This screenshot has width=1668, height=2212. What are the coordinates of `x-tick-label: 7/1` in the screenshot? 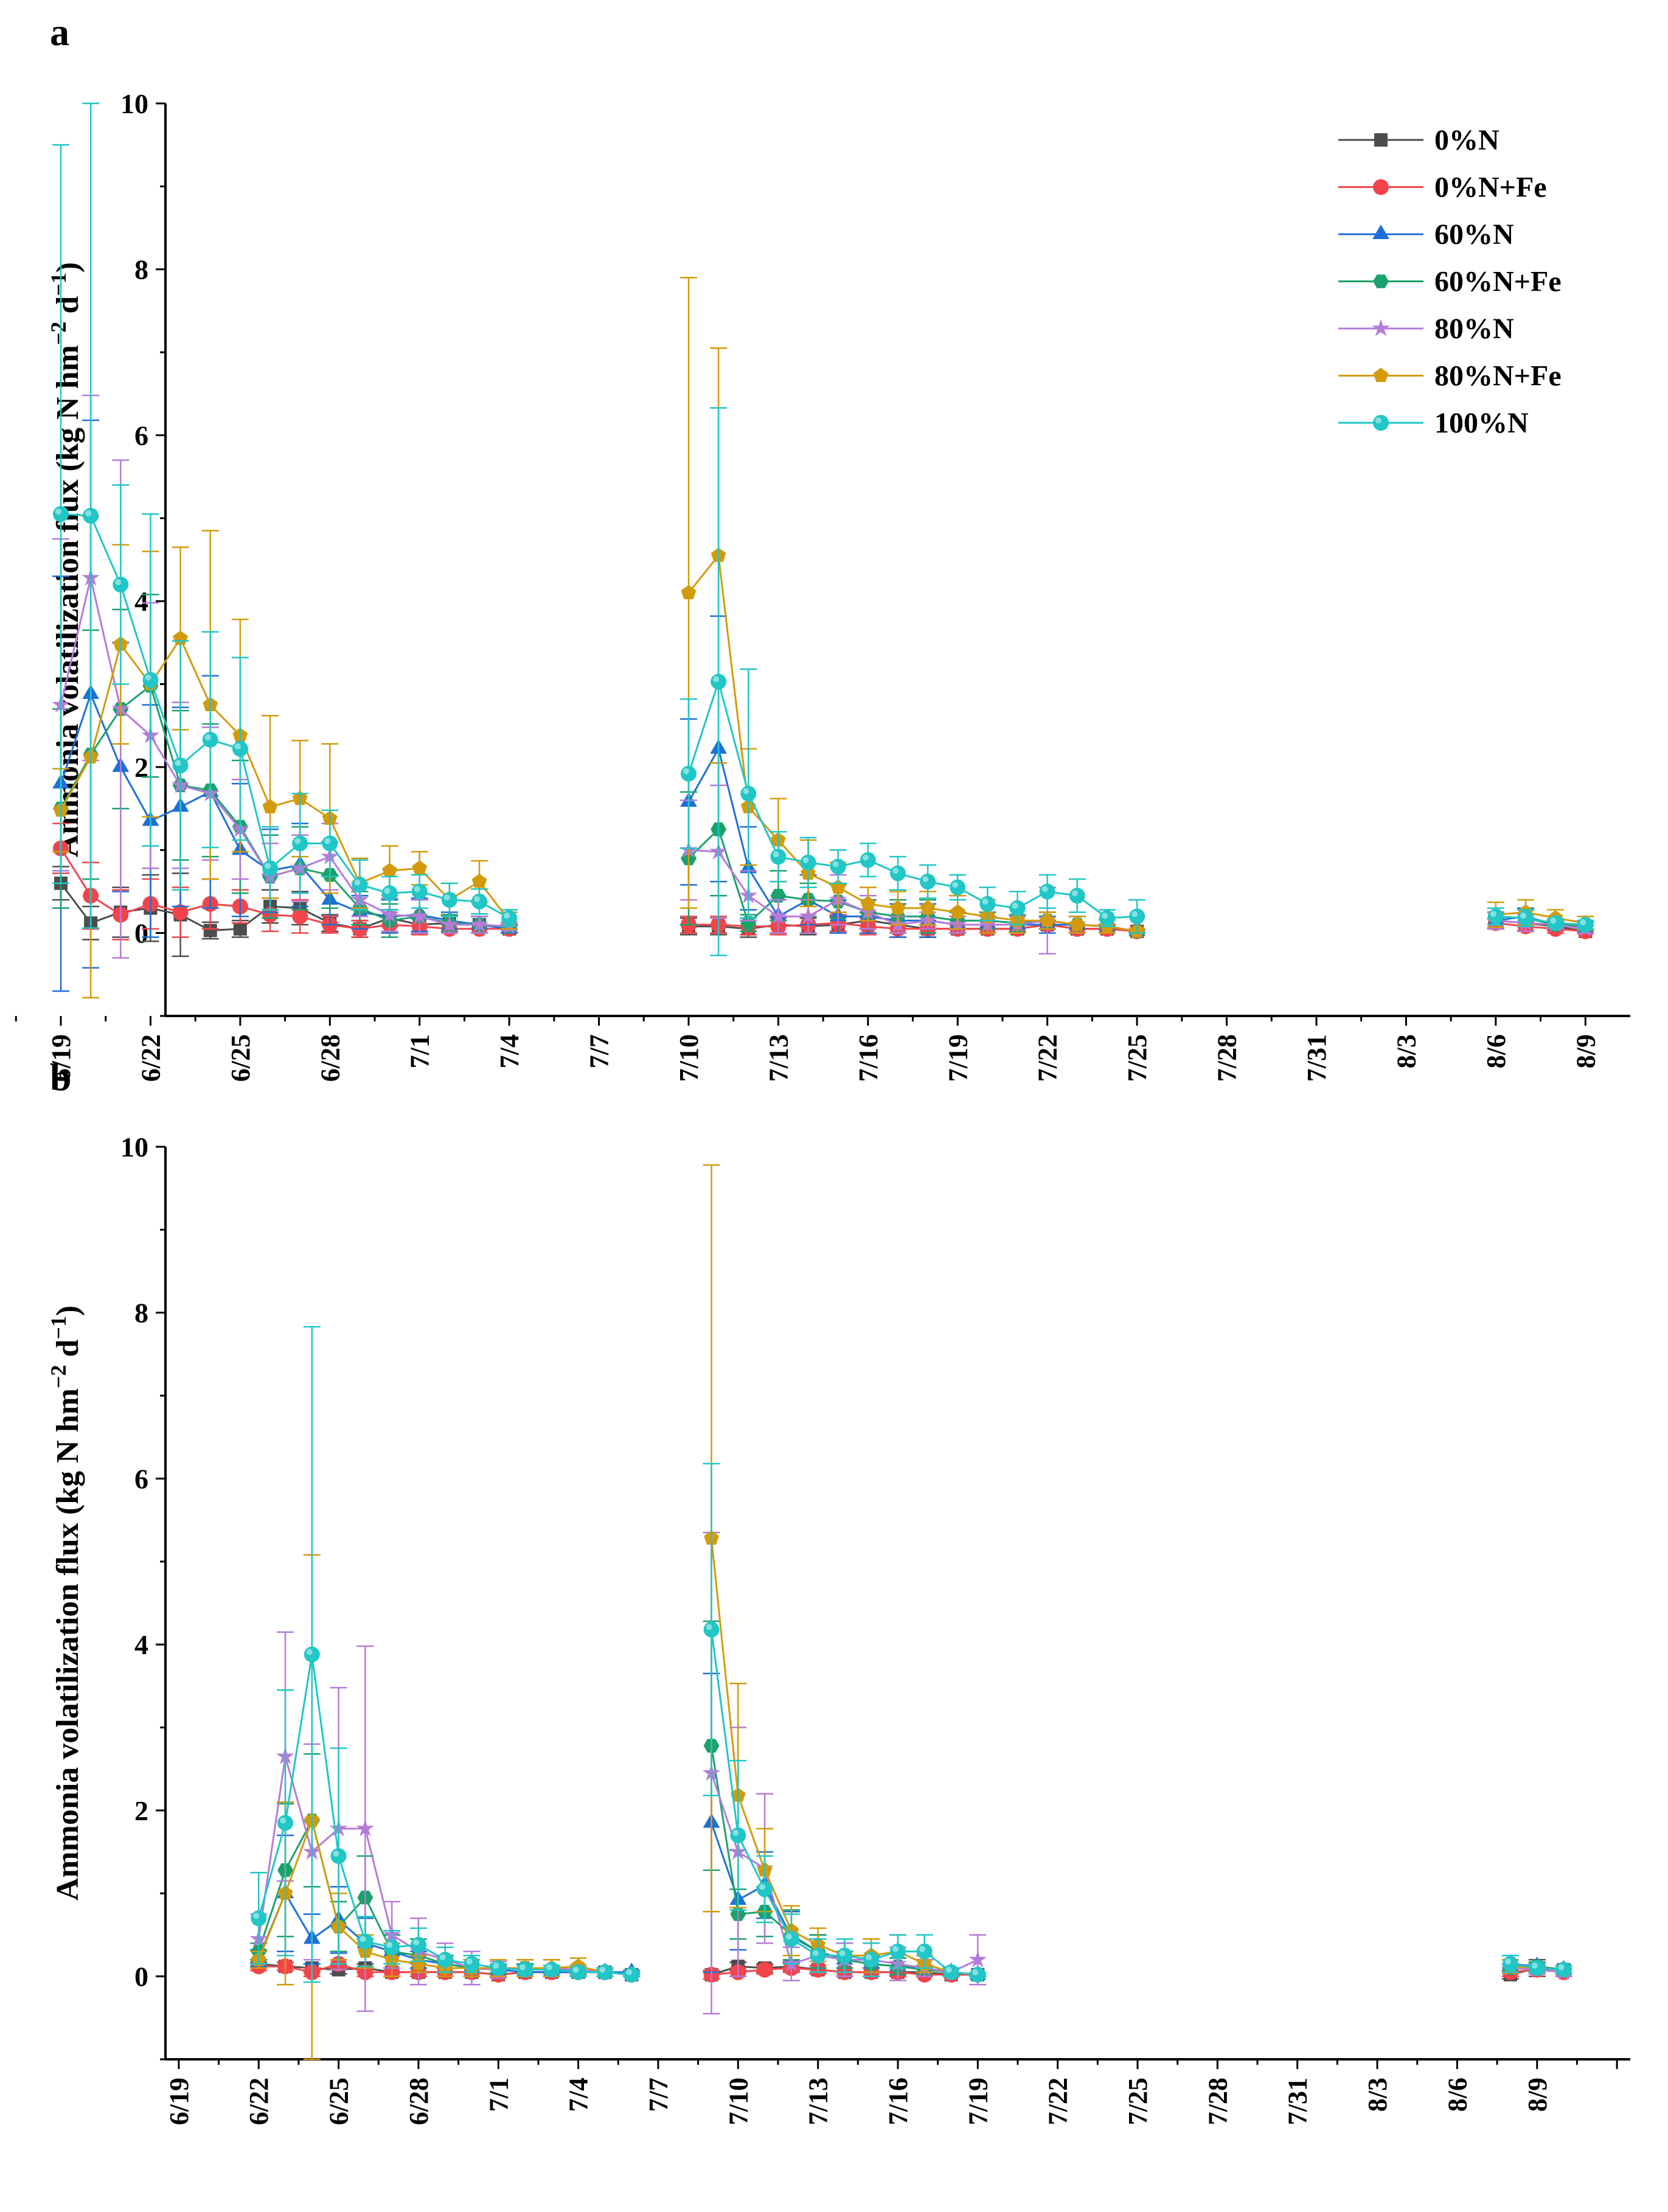 It's located at (420, 1051).